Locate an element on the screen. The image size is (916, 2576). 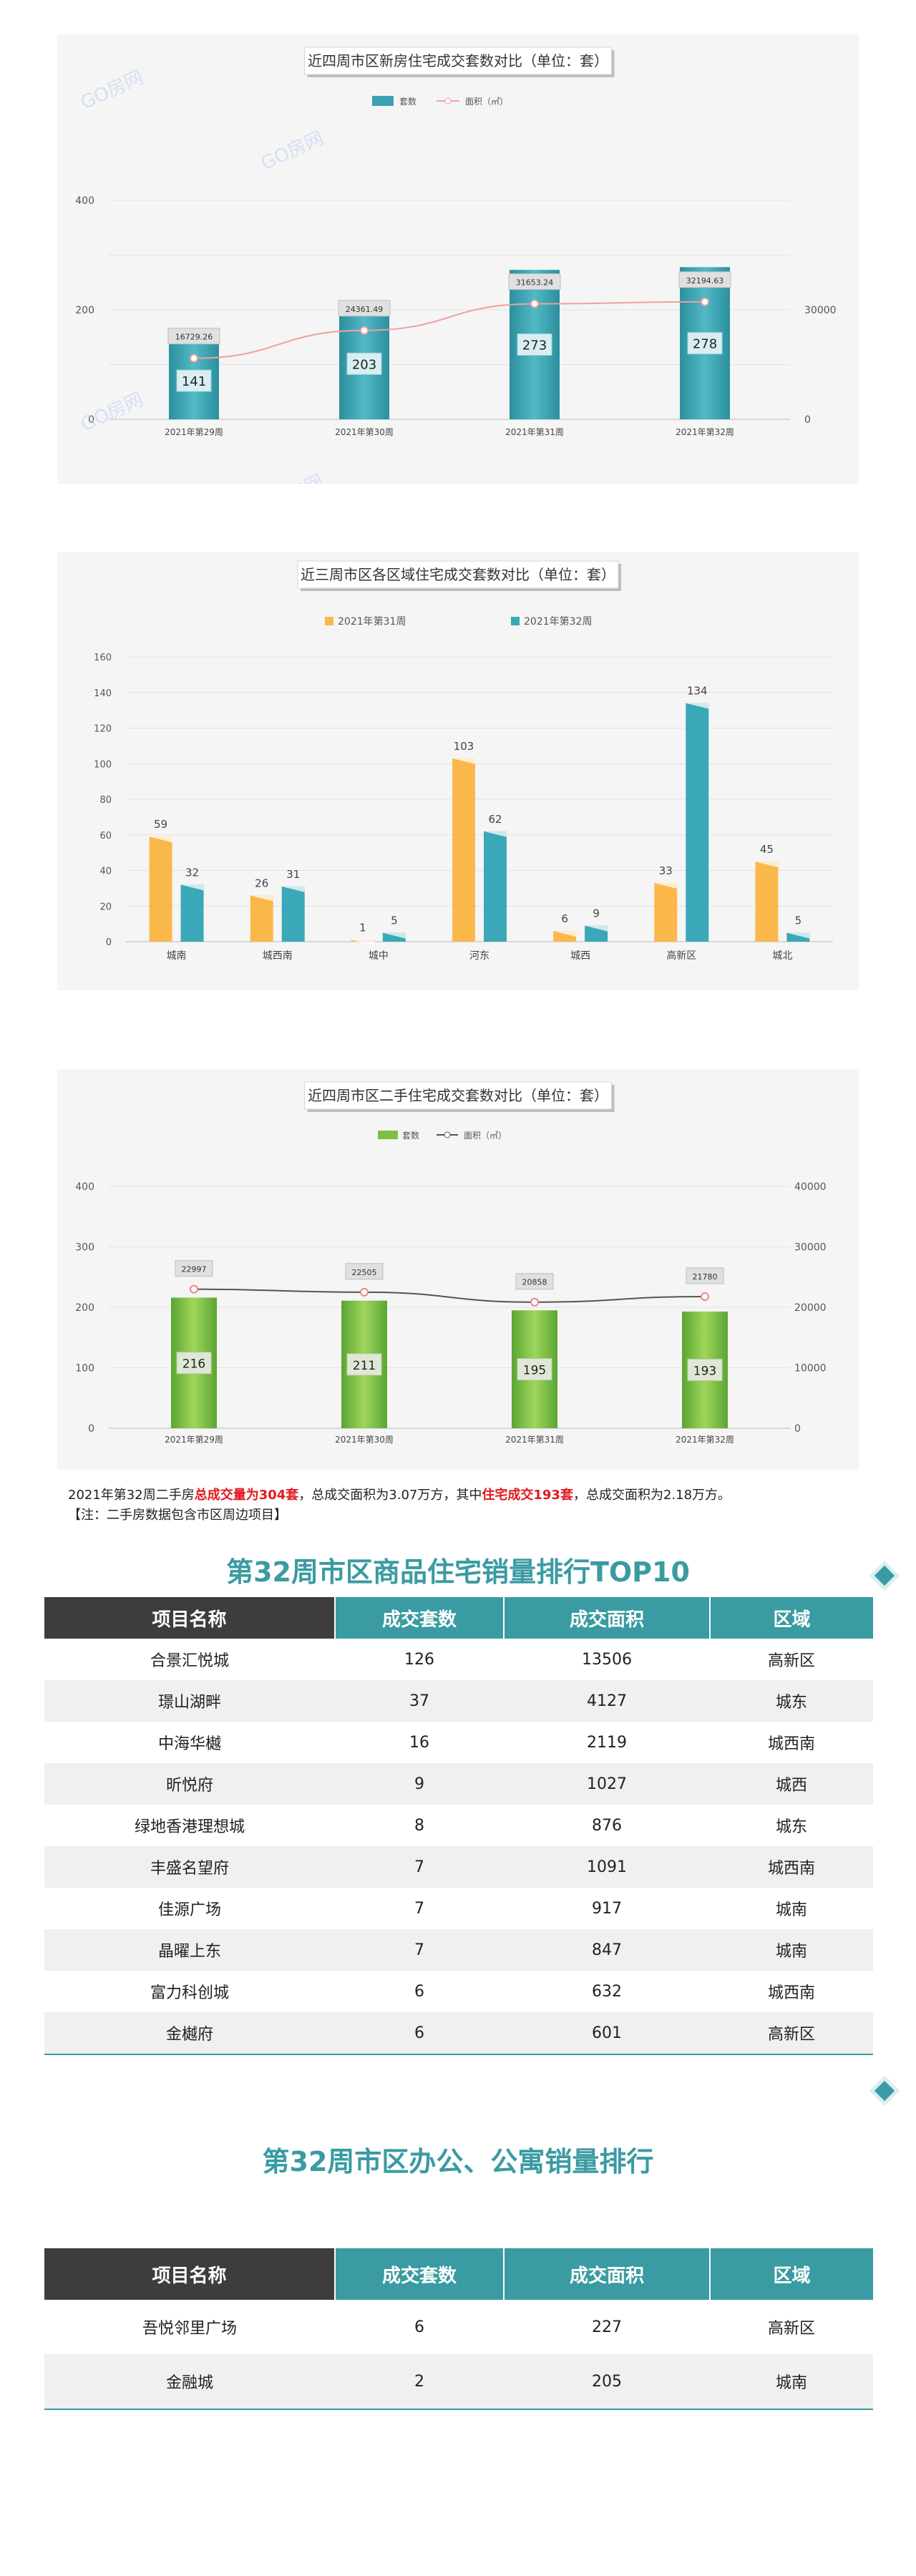
table-row: 富力科创城 6 632 城西南 is located at coordinates (458, 1991).